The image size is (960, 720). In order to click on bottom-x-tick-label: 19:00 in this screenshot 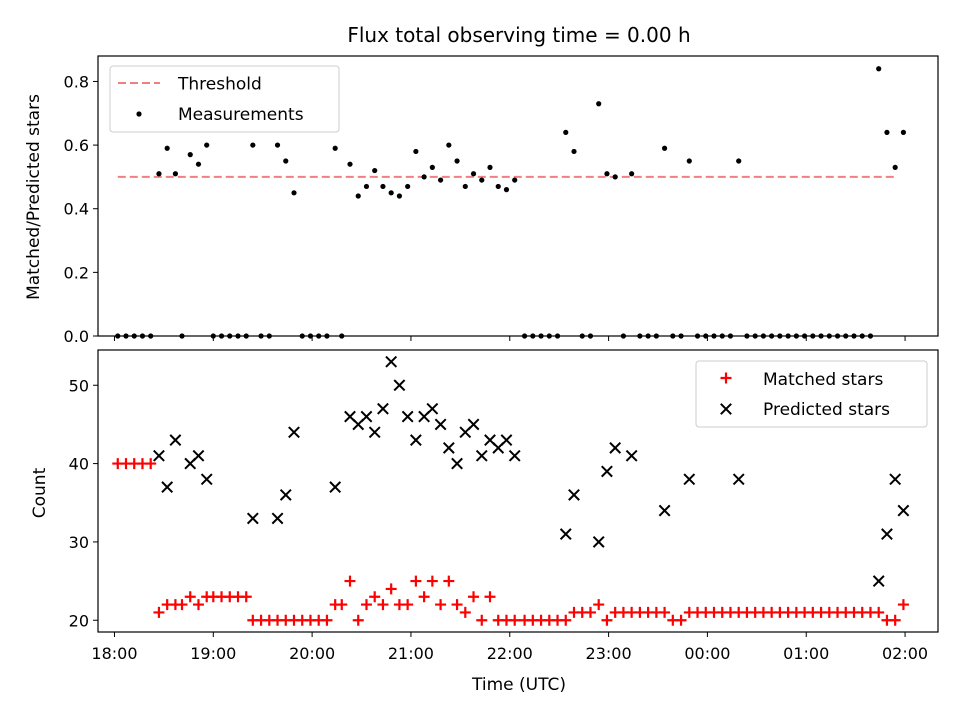, I will do `click(213, 653)`.